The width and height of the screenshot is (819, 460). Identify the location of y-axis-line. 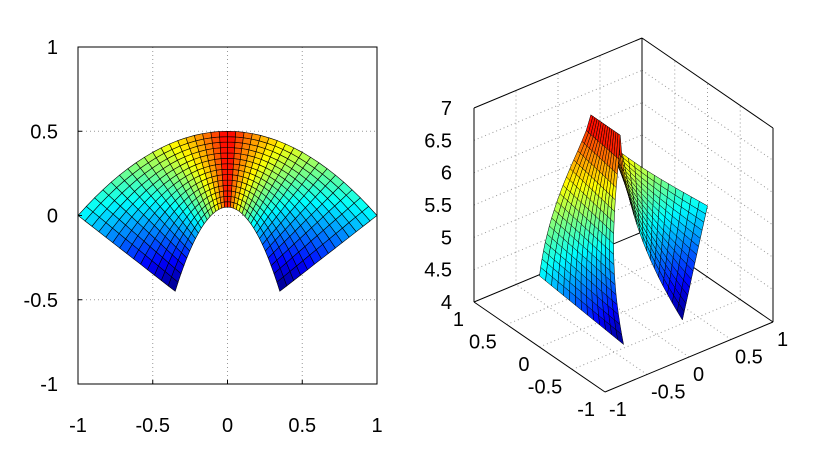
(539, 347).